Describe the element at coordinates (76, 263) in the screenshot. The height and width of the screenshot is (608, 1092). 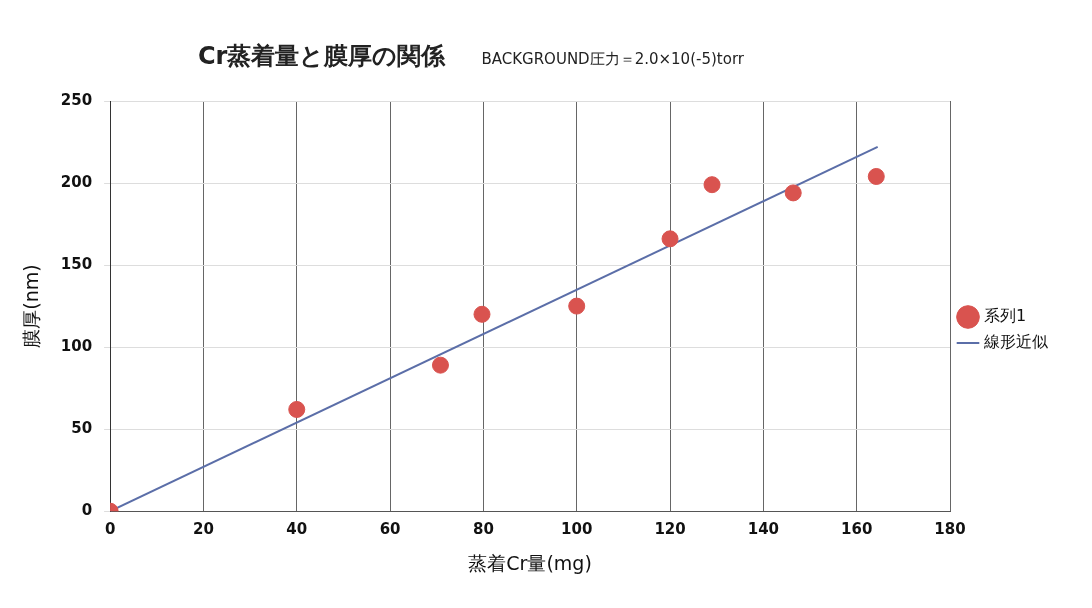
I see `y-tick-label: 150` at that location.